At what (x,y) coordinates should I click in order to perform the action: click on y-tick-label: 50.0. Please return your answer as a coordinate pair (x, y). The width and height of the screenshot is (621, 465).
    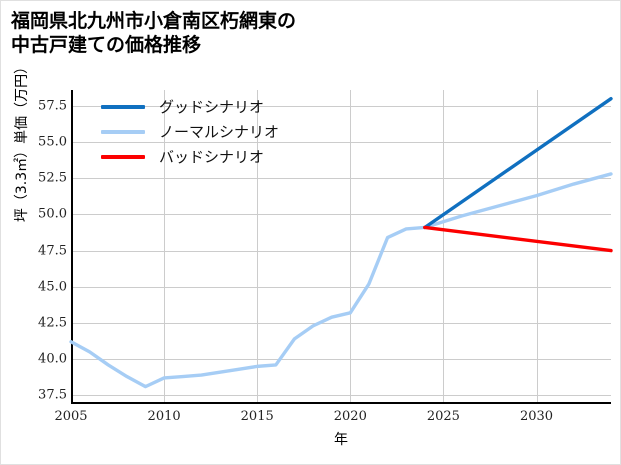
    Looking at the image, I should click on (52, 214).